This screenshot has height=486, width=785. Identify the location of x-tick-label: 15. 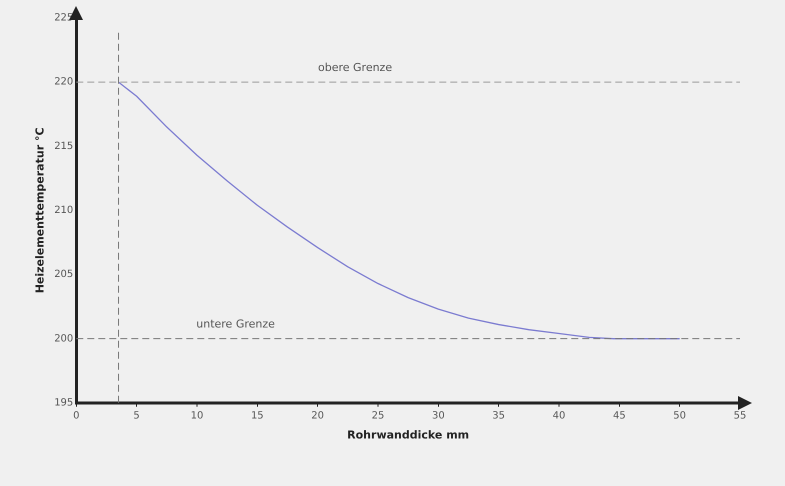
(257, 416).